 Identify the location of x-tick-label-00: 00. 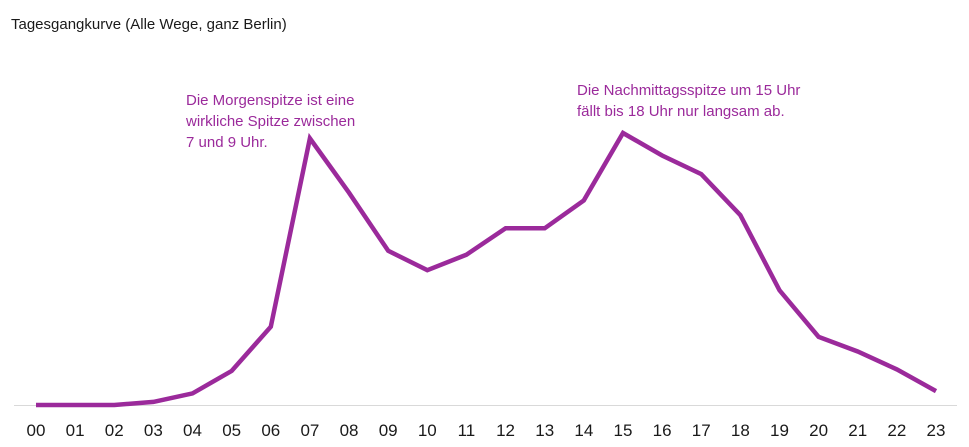
(36, 430).